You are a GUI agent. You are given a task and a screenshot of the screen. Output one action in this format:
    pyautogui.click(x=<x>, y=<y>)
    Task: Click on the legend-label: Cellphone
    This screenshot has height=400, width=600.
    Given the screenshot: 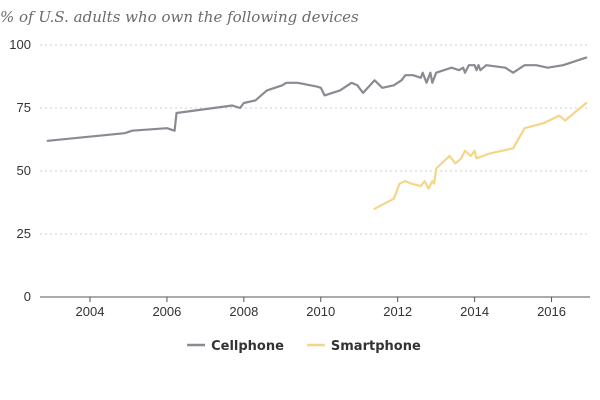 What is the action you would take?
    pyautogui.click(x=247, y=346)
    